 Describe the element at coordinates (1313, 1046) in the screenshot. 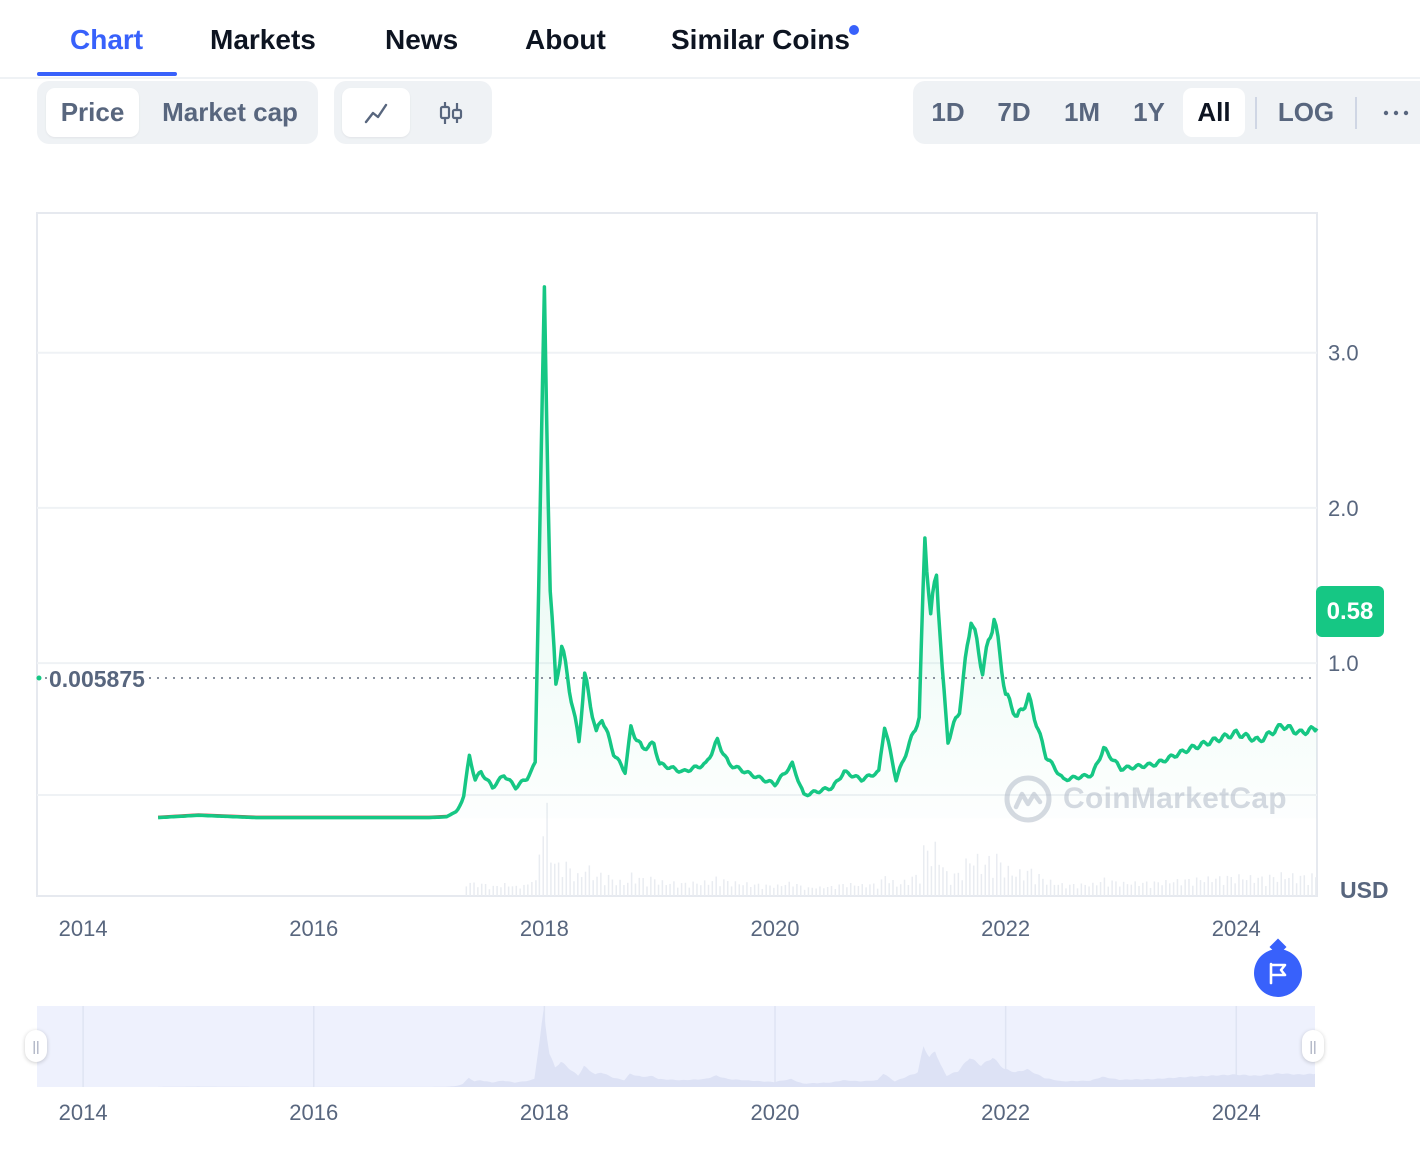

I see `navigator-right-handle: ||` at that location.